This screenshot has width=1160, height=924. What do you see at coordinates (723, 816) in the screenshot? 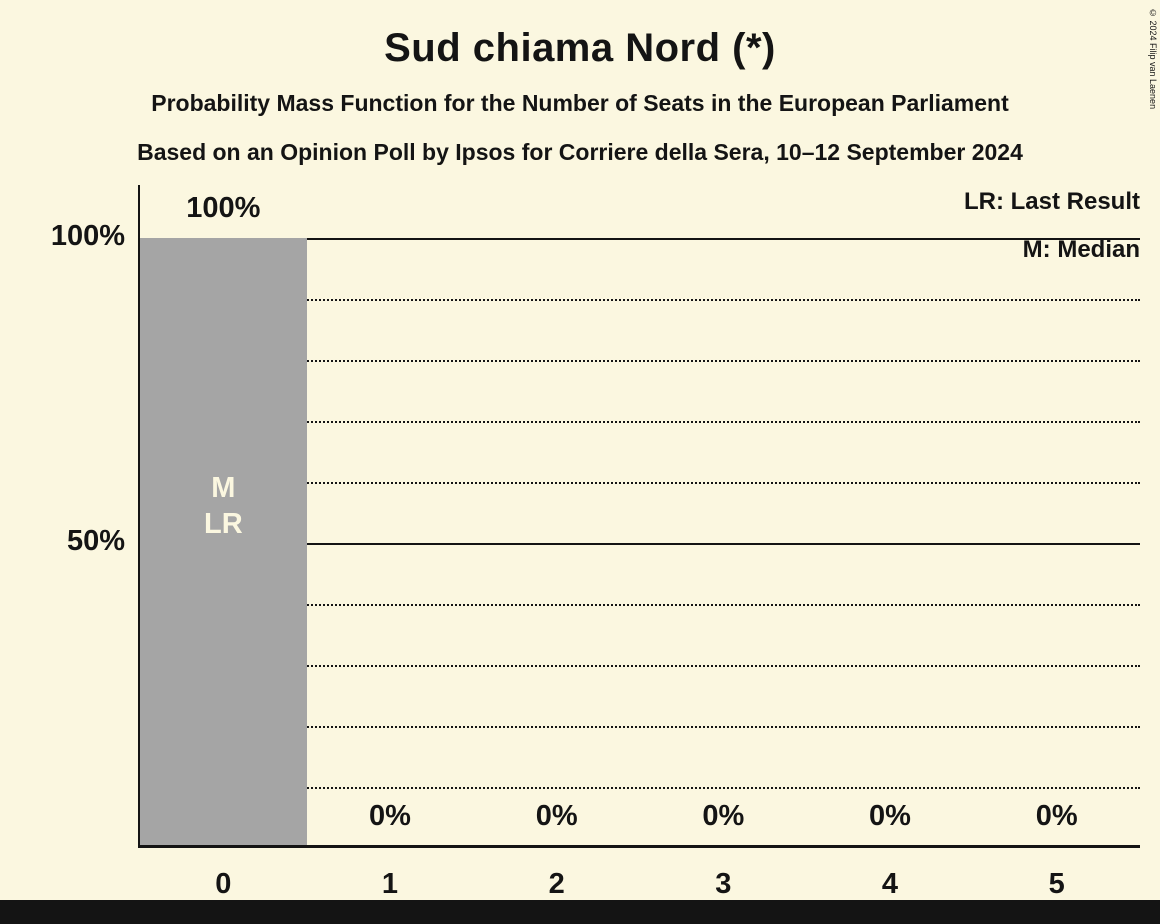
I see `value-label-seats-3: 0%` at bounding box center [723, 816].